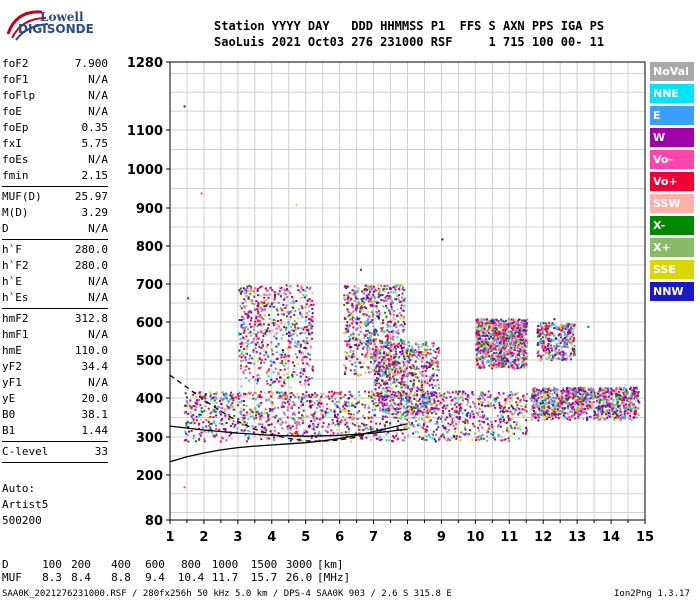  Describe the element at coordinates (19, 488) in the screenshot. I see `auto-label: Auto:` at that location.